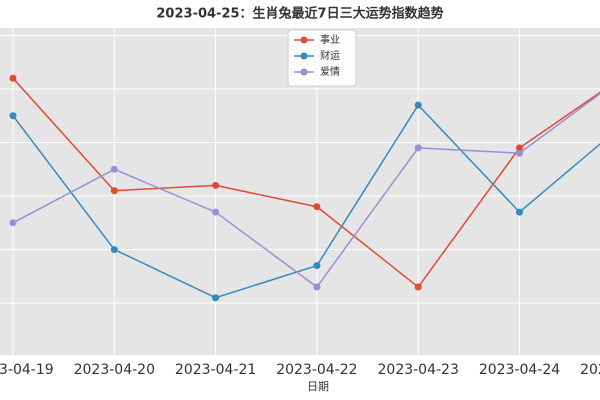 The image size is (600, 400). What do you see at coordinates (330, 39) in the screenshot?
I see `legend-label: 事业` at bounding box center [330, 39].